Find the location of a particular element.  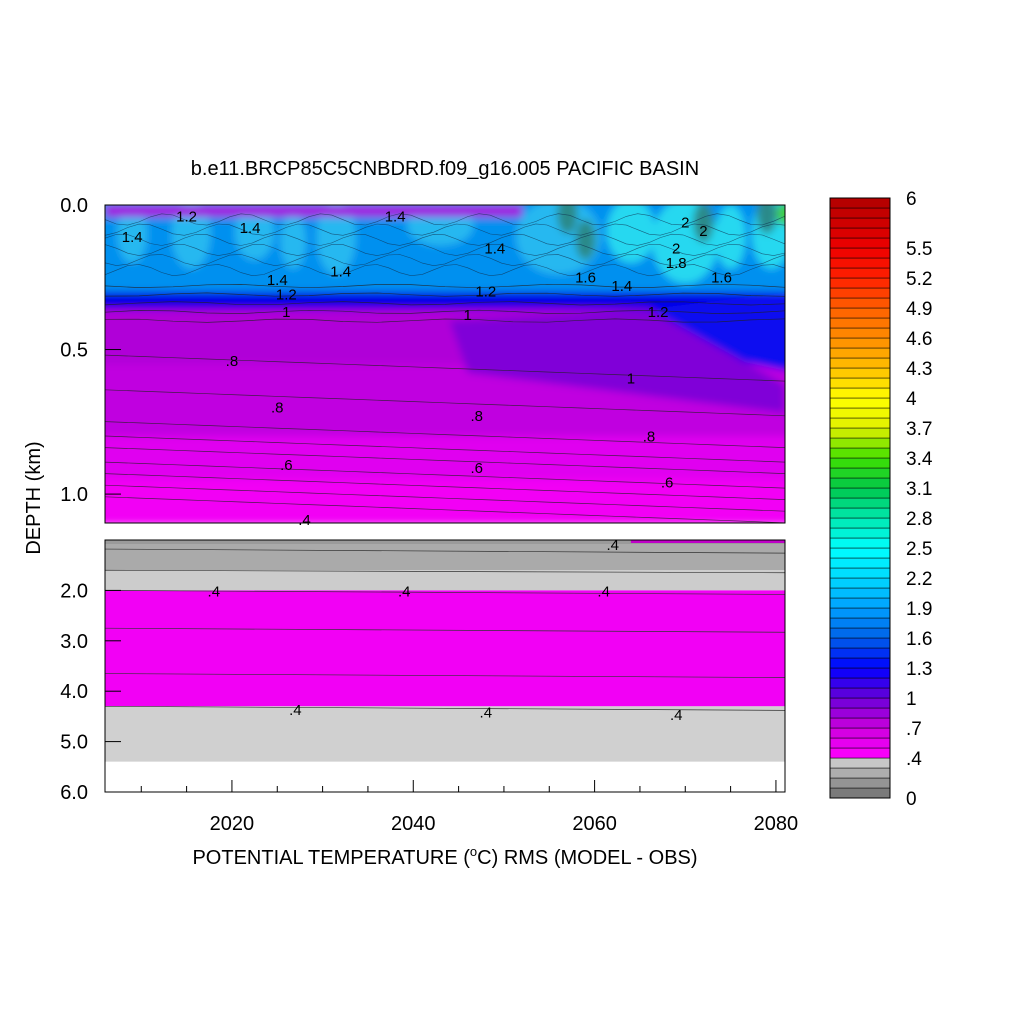

lower-y-tick-label-3: 5.0 is located at coordinates (74, 743).